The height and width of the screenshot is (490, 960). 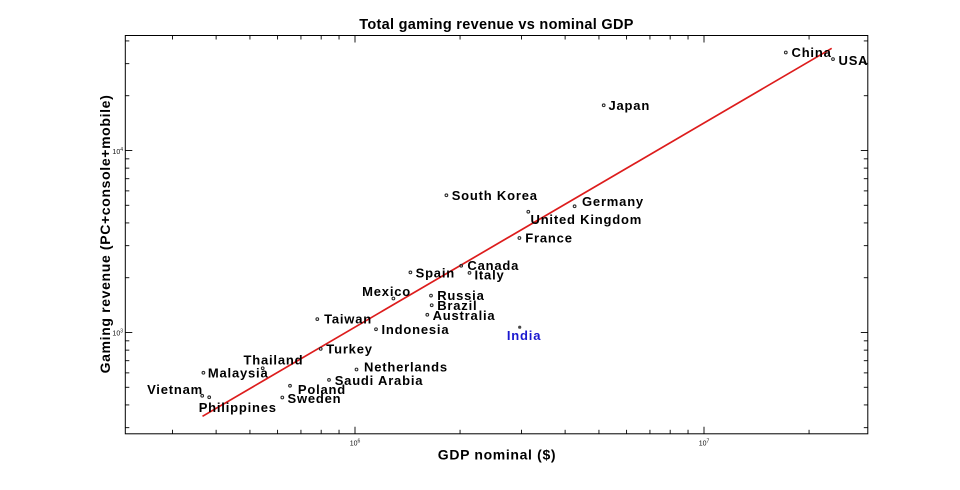 What do you see at coordinates (854, 60) in the screenshot?
I see `svg-text: USA` at bounding box center [854, 60].